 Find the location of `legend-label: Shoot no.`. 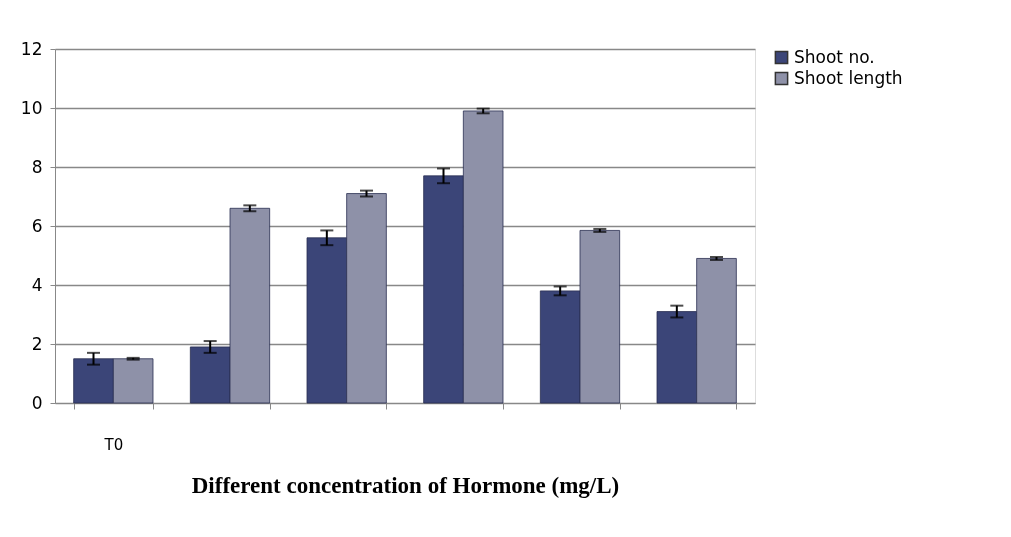

legend-label: Shoot no. is located at coordinates (834, 56).